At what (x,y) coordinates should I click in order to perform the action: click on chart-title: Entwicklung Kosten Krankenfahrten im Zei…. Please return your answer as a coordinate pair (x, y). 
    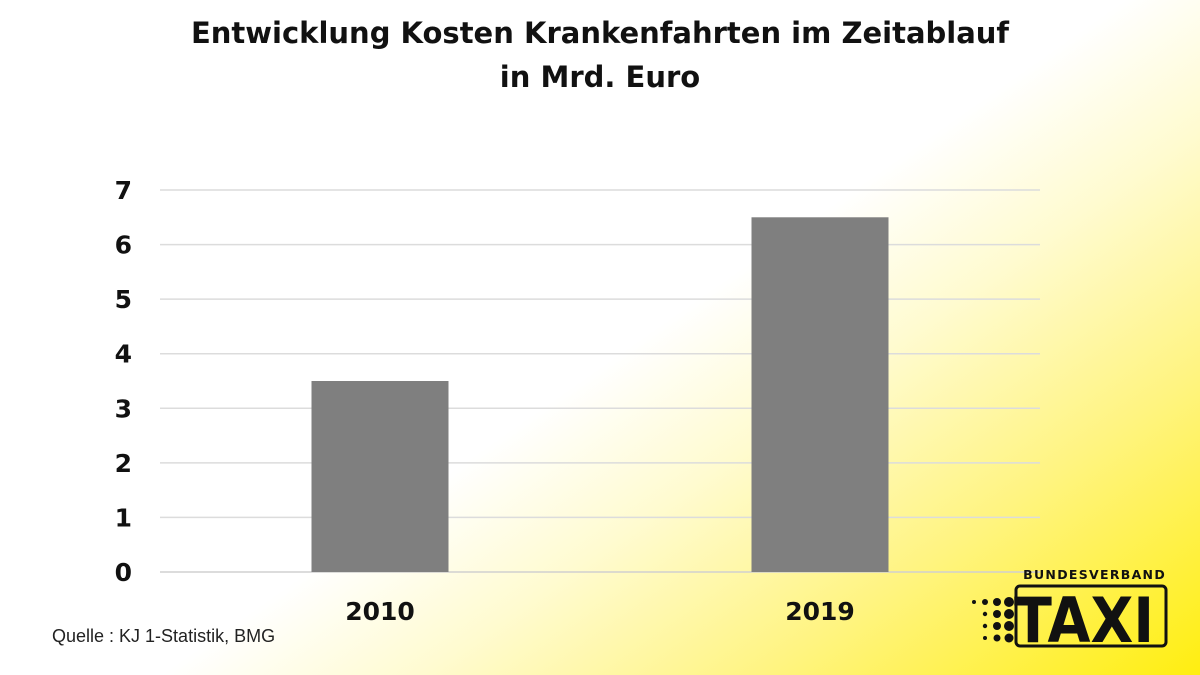
    Looking at the image, I should click on (600, 33).